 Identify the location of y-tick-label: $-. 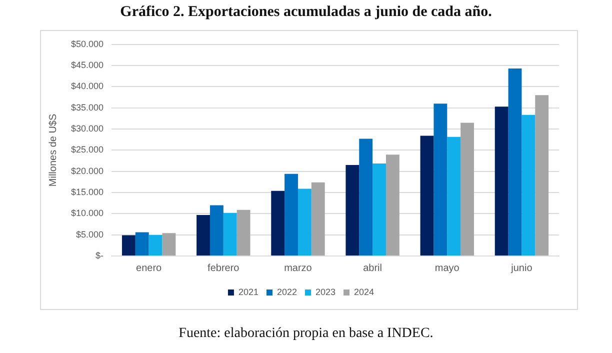
(100, 255).